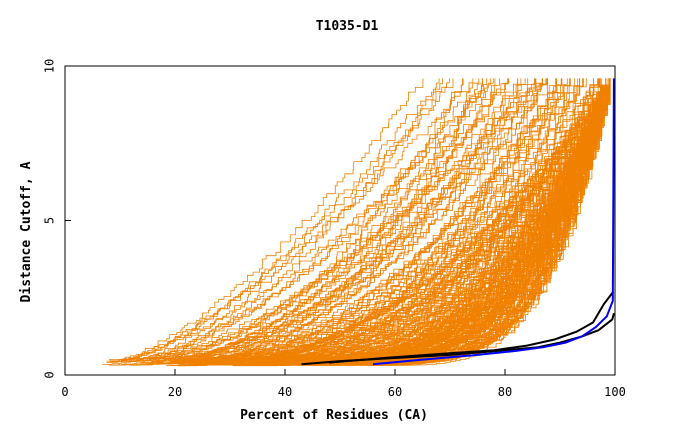 The height and width of the screenshot is (445, 680). I want to click on x-tick-label: 0, so click(64, 392).